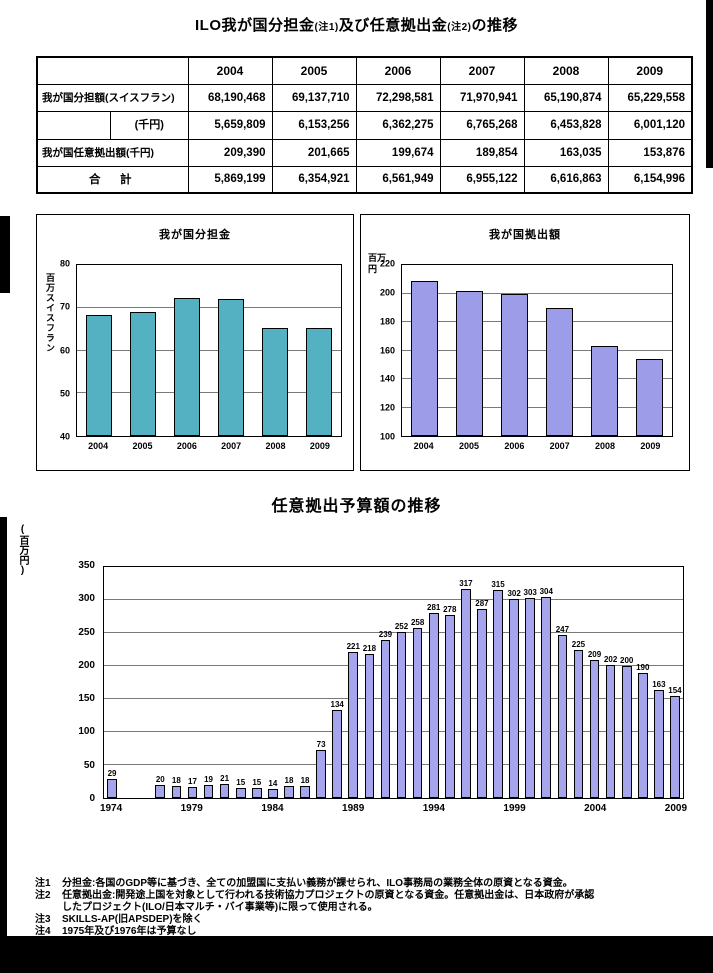 The image size is (713, 973). Describe the element at coordinates (525, 235) in the screenshot. I see `chart-title: 我が国拠出額` at that location.